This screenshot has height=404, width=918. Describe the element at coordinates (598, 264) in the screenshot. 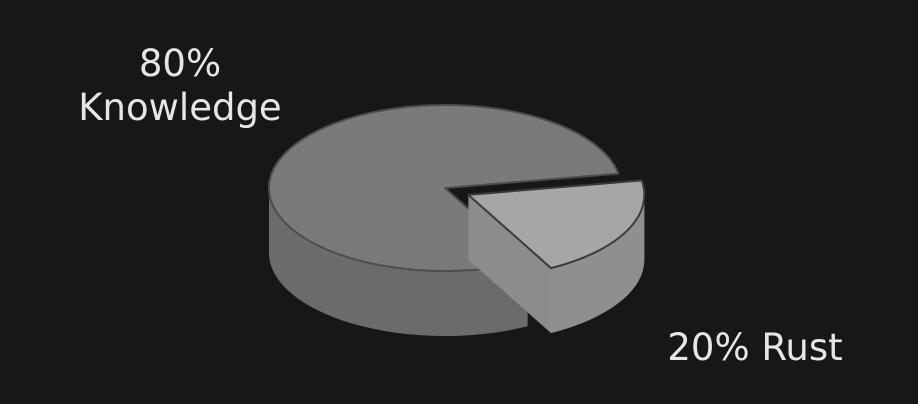

I see `pie-slice-rust-side` at that location.